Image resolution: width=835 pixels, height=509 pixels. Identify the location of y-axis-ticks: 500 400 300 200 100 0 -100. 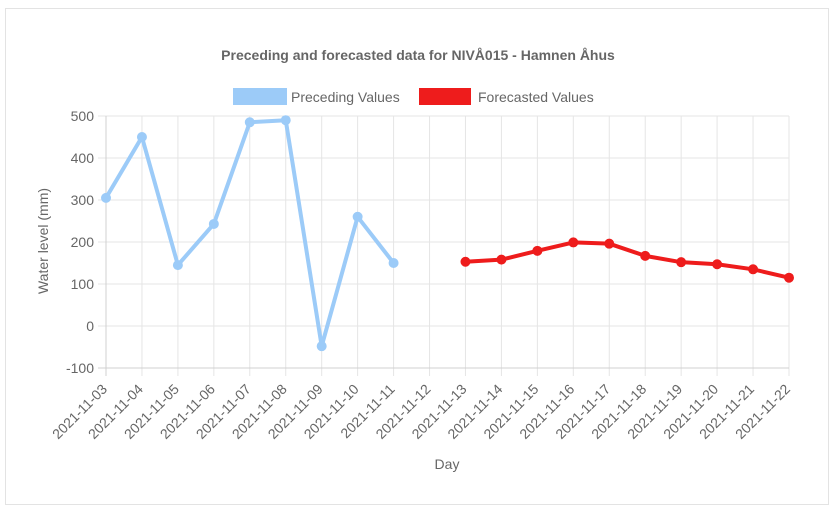
(80, 242).